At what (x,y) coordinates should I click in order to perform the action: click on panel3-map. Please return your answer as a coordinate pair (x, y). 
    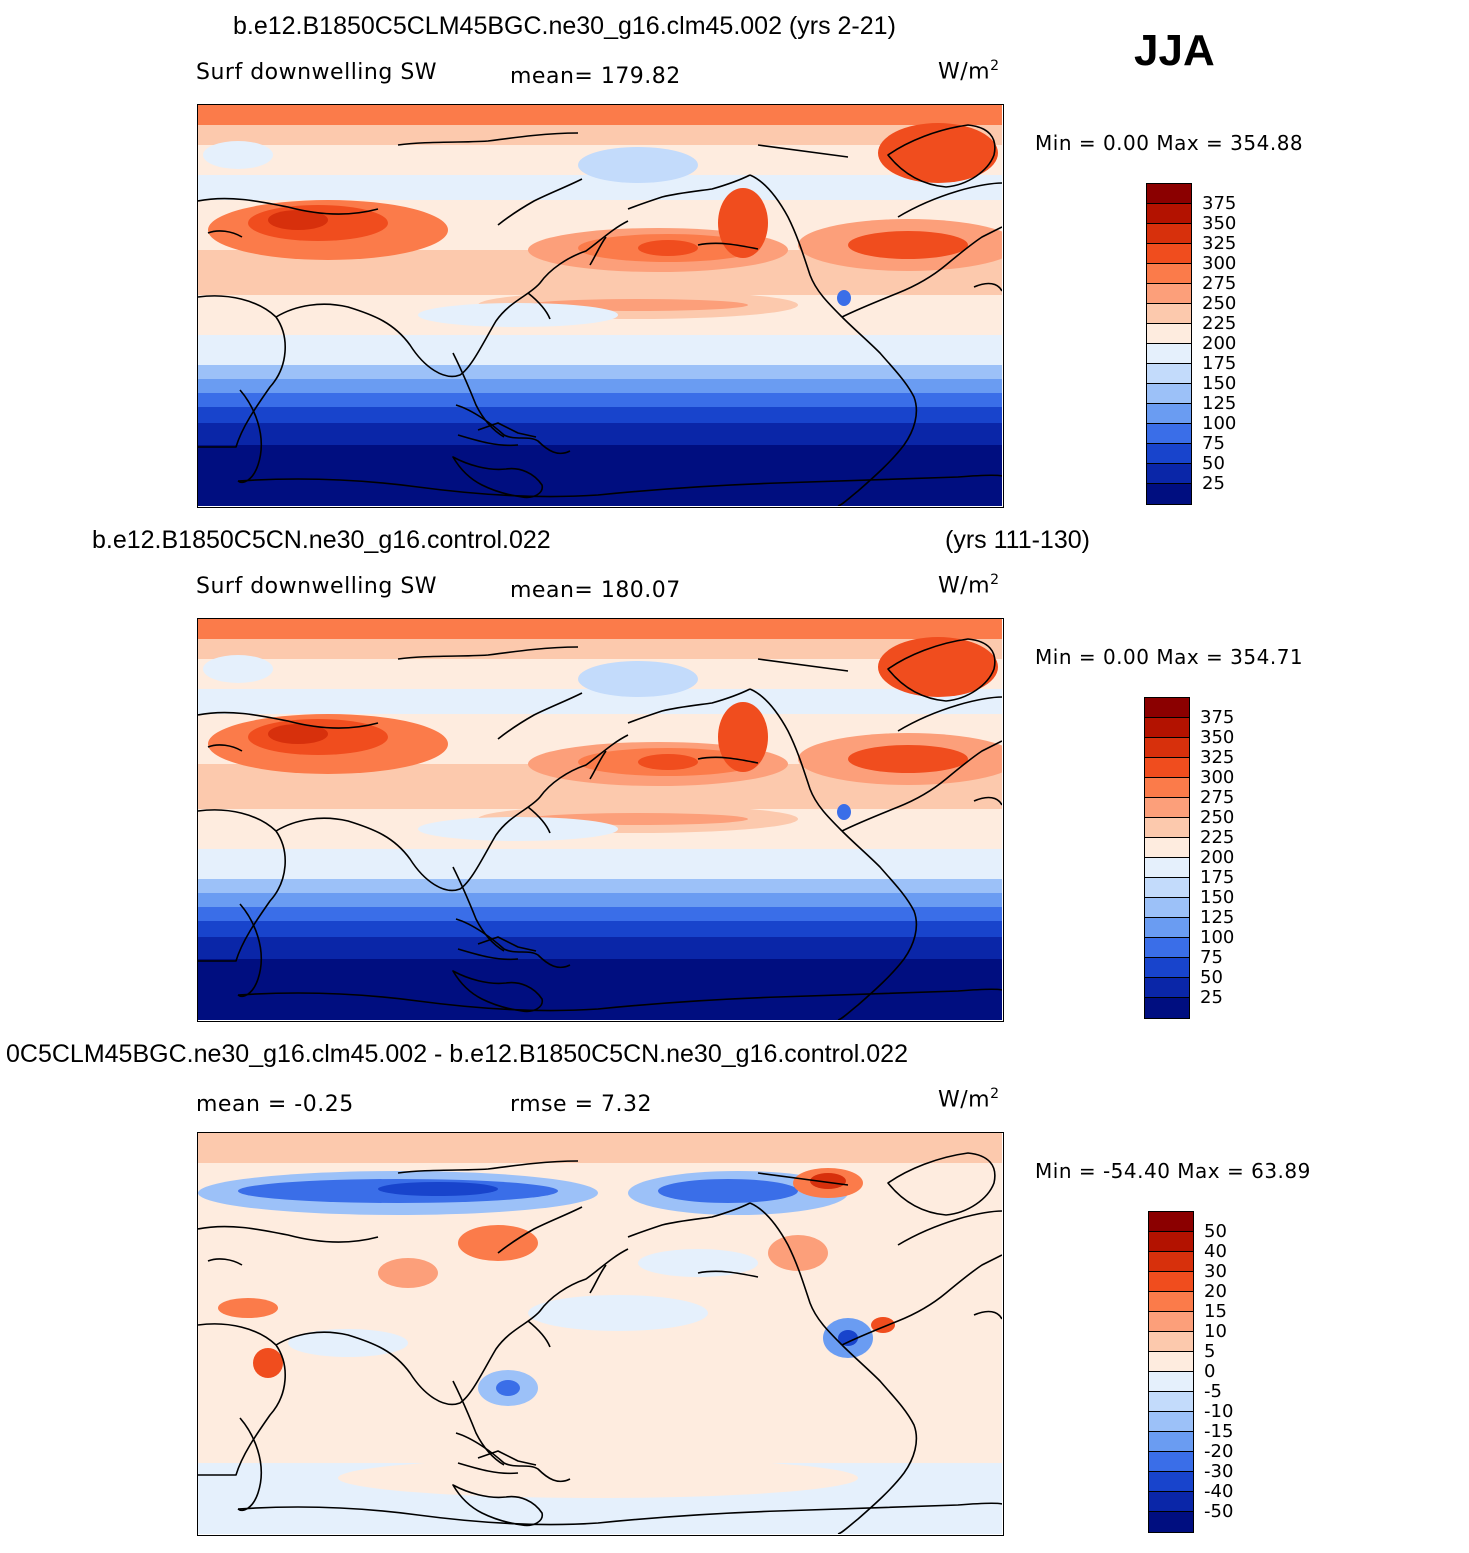
    Looking at the image, I should click on (600, 1334).